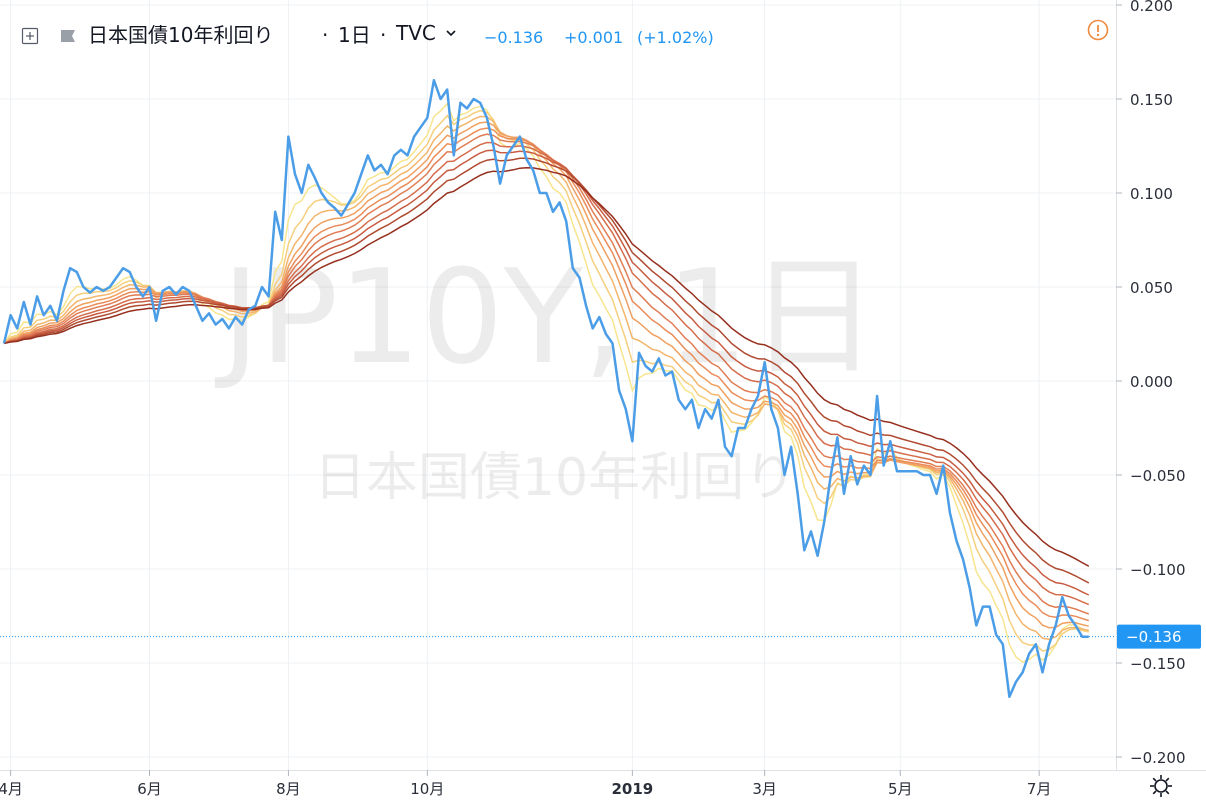 The width and height of the screenshot is (1206, 804). Describe the element at coordinates (354, 35) in the screenshot. I see `interval-label: 1日` at that location.